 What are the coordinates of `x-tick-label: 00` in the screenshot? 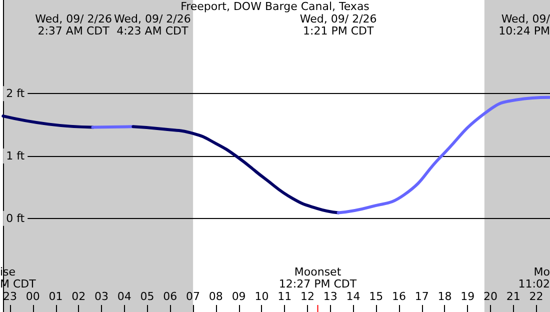 It's located at (33, 296).